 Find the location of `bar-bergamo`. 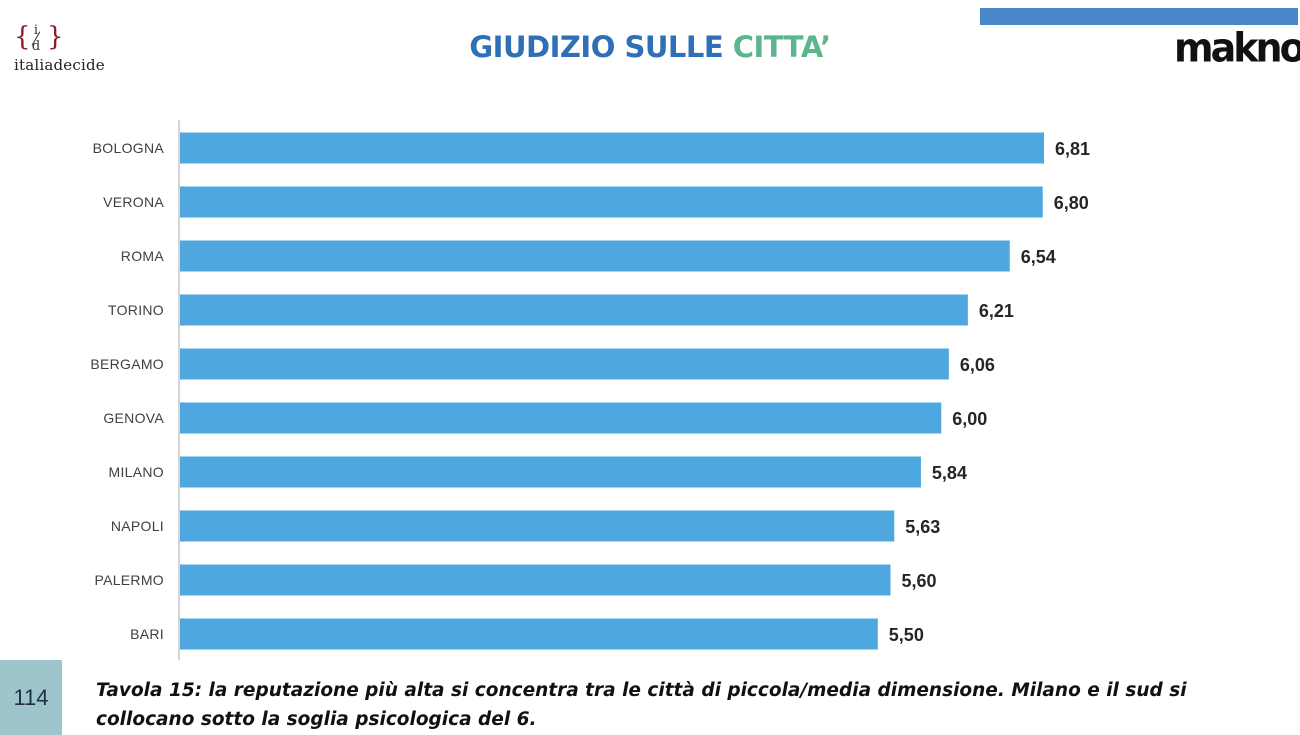

bar-bergamo is located at coordinates (564, 364).